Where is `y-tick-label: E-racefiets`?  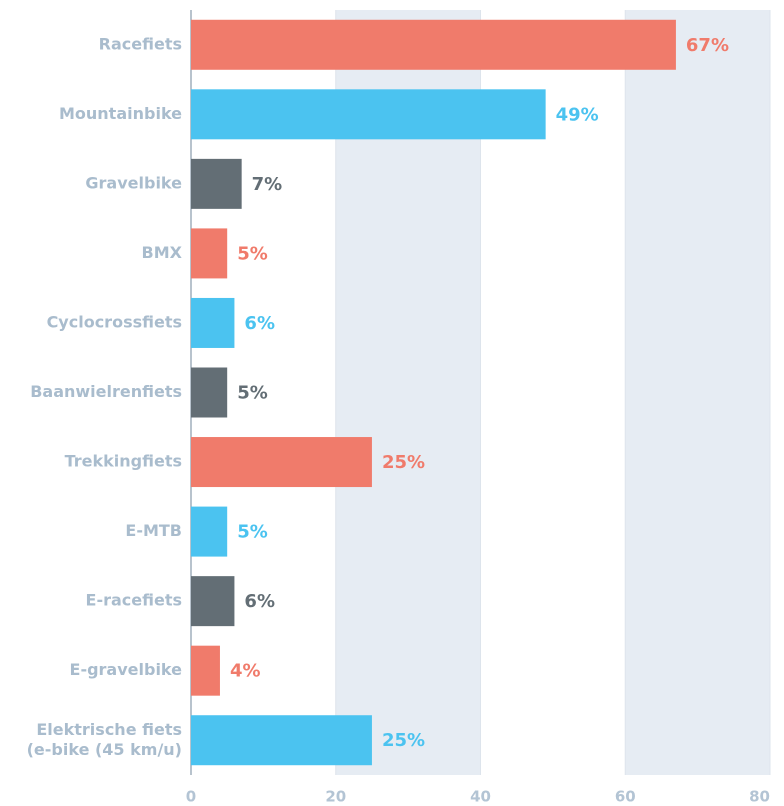
y-tick-label: E-racefiets is located at coordinates (134, 600).